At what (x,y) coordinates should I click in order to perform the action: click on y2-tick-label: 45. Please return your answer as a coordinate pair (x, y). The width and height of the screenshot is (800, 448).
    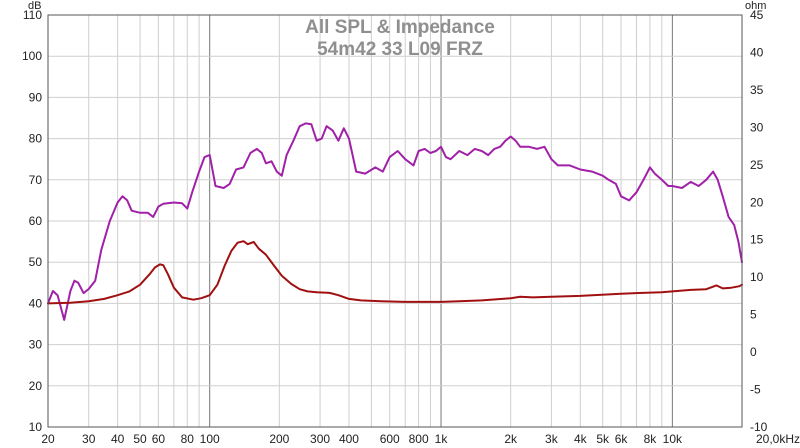
    Looking at the image, I should click on (757, 15).